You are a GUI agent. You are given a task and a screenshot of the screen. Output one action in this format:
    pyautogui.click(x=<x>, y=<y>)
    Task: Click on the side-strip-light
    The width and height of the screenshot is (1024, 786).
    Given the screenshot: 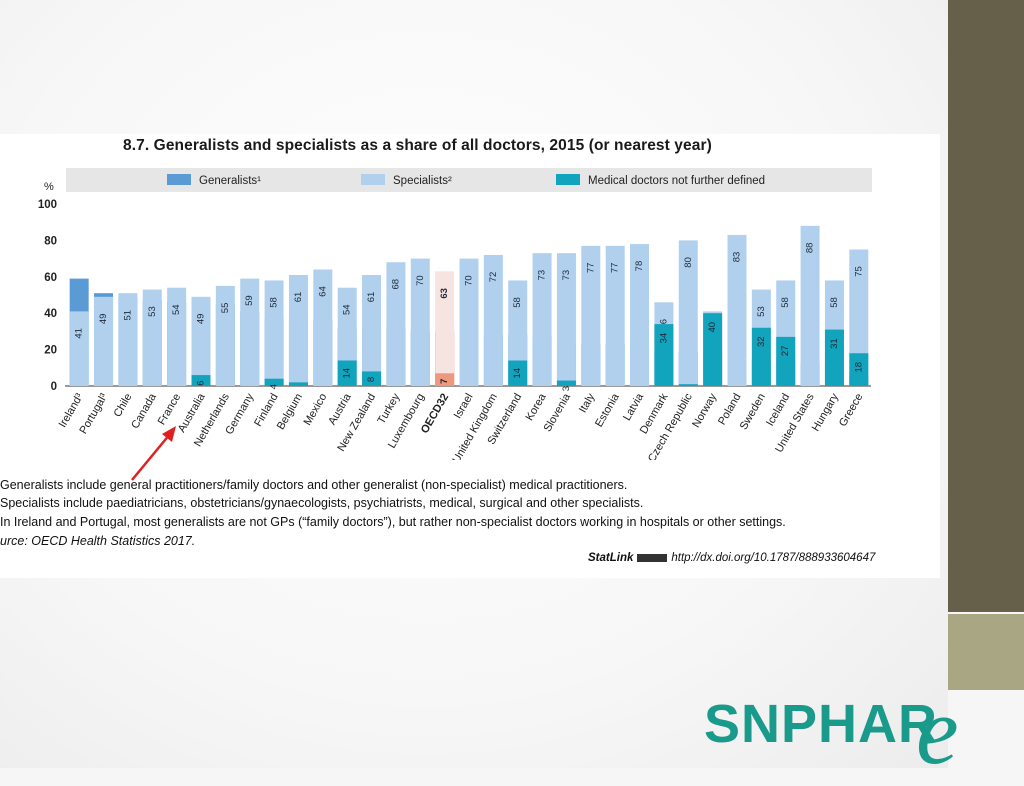 What is the action you would take?
    pyautogui.click(x=986, y=652)
    